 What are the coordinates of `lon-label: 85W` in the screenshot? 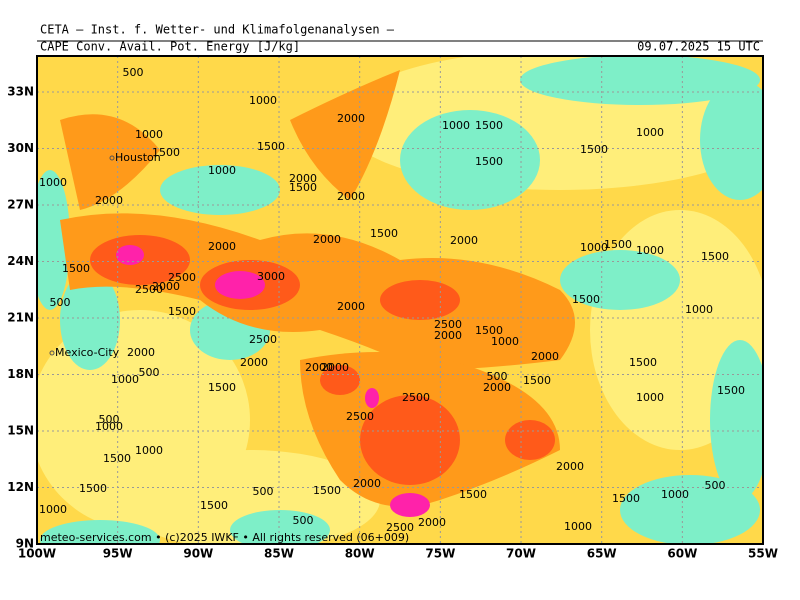 It's located at (279, 554).